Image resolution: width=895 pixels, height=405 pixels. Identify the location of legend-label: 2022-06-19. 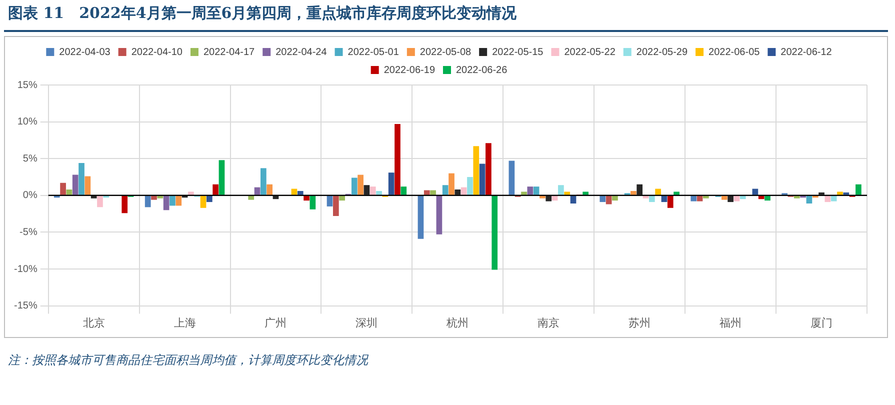
(410, 70).